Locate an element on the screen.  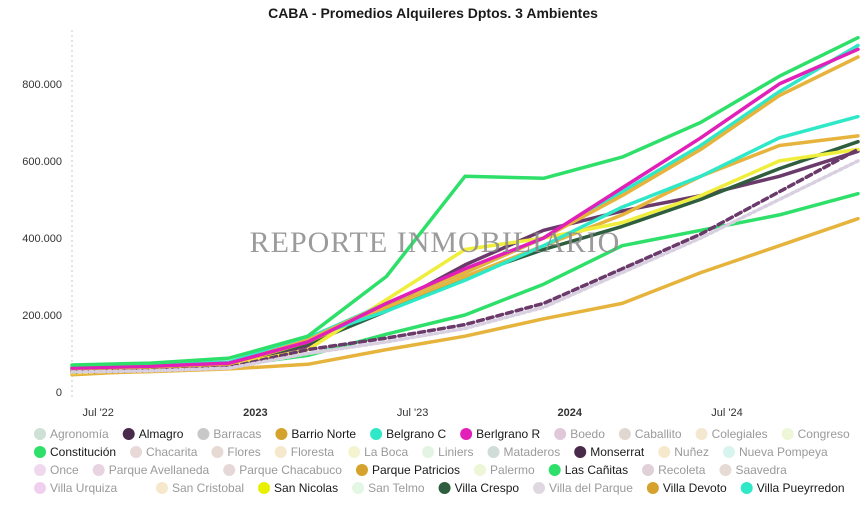
legend-label: Villa del Parque is located at coordinates (591, 488).